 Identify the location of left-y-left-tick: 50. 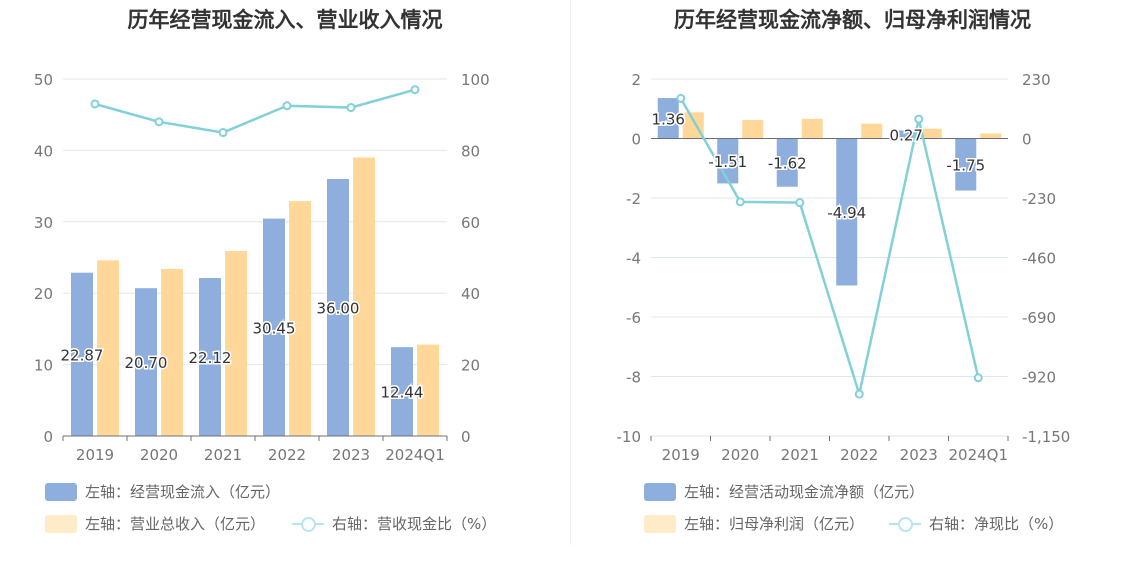
(43, 80).